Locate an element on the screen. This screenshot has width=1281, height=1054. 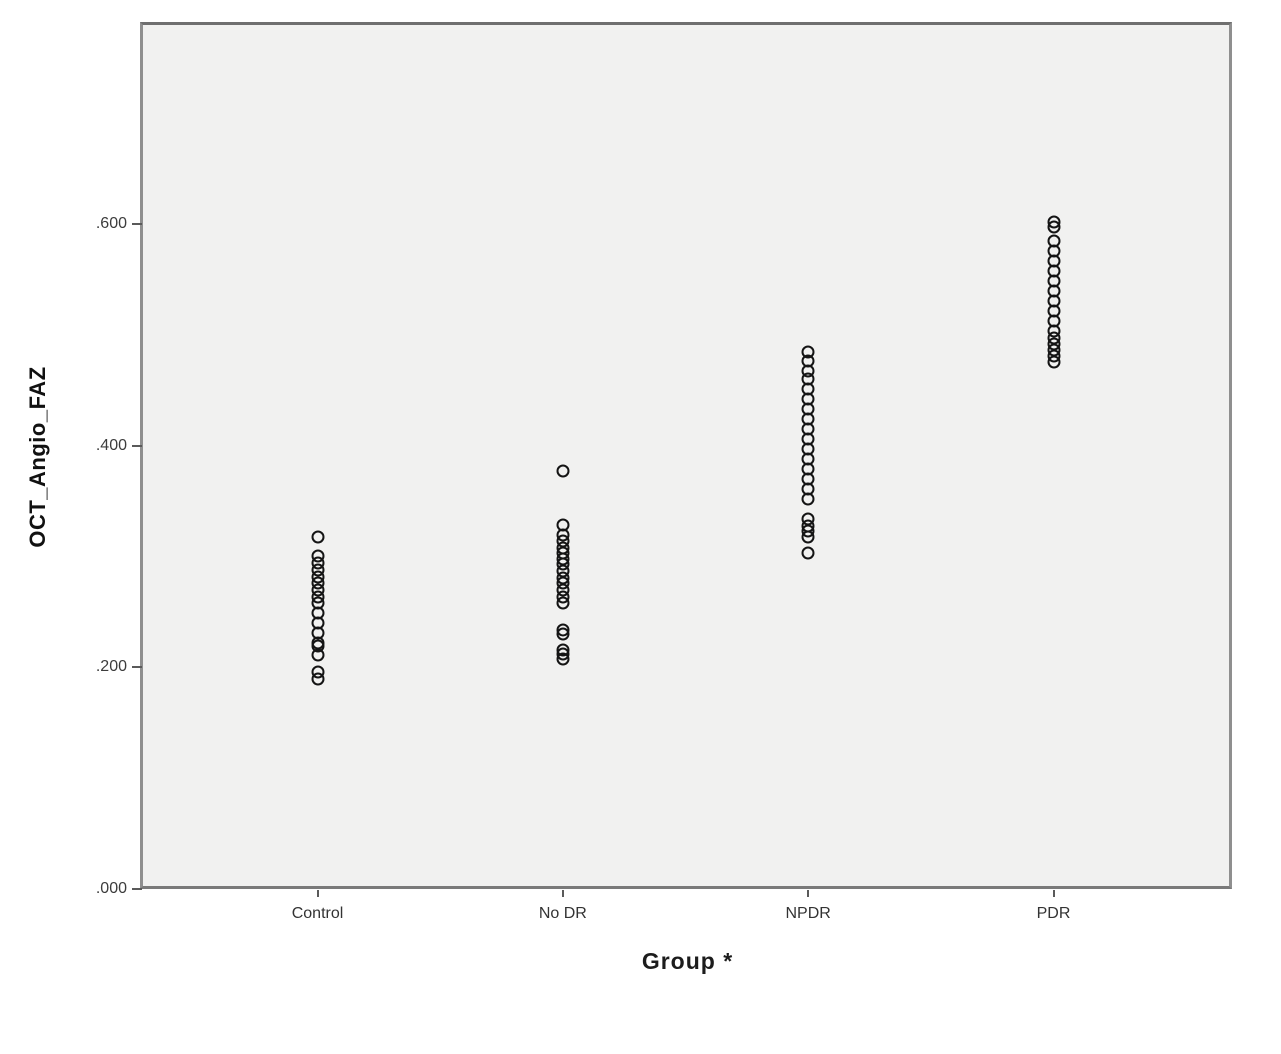
x-category-label: No DR is located at coordinates (562, 913).